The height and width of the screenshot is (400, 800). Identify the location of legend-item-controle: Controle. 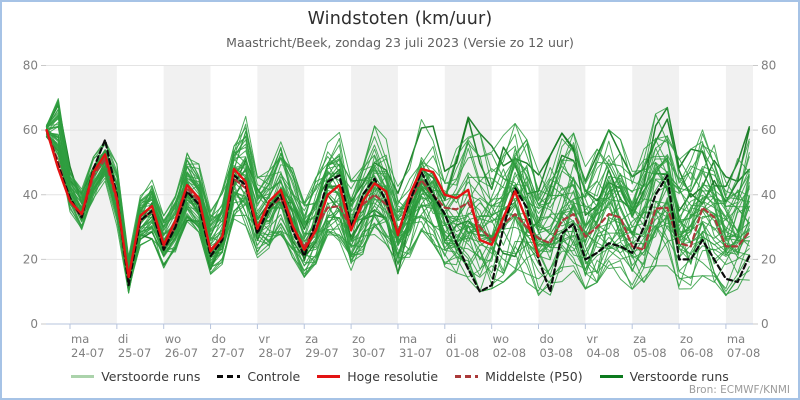
(258, 376).